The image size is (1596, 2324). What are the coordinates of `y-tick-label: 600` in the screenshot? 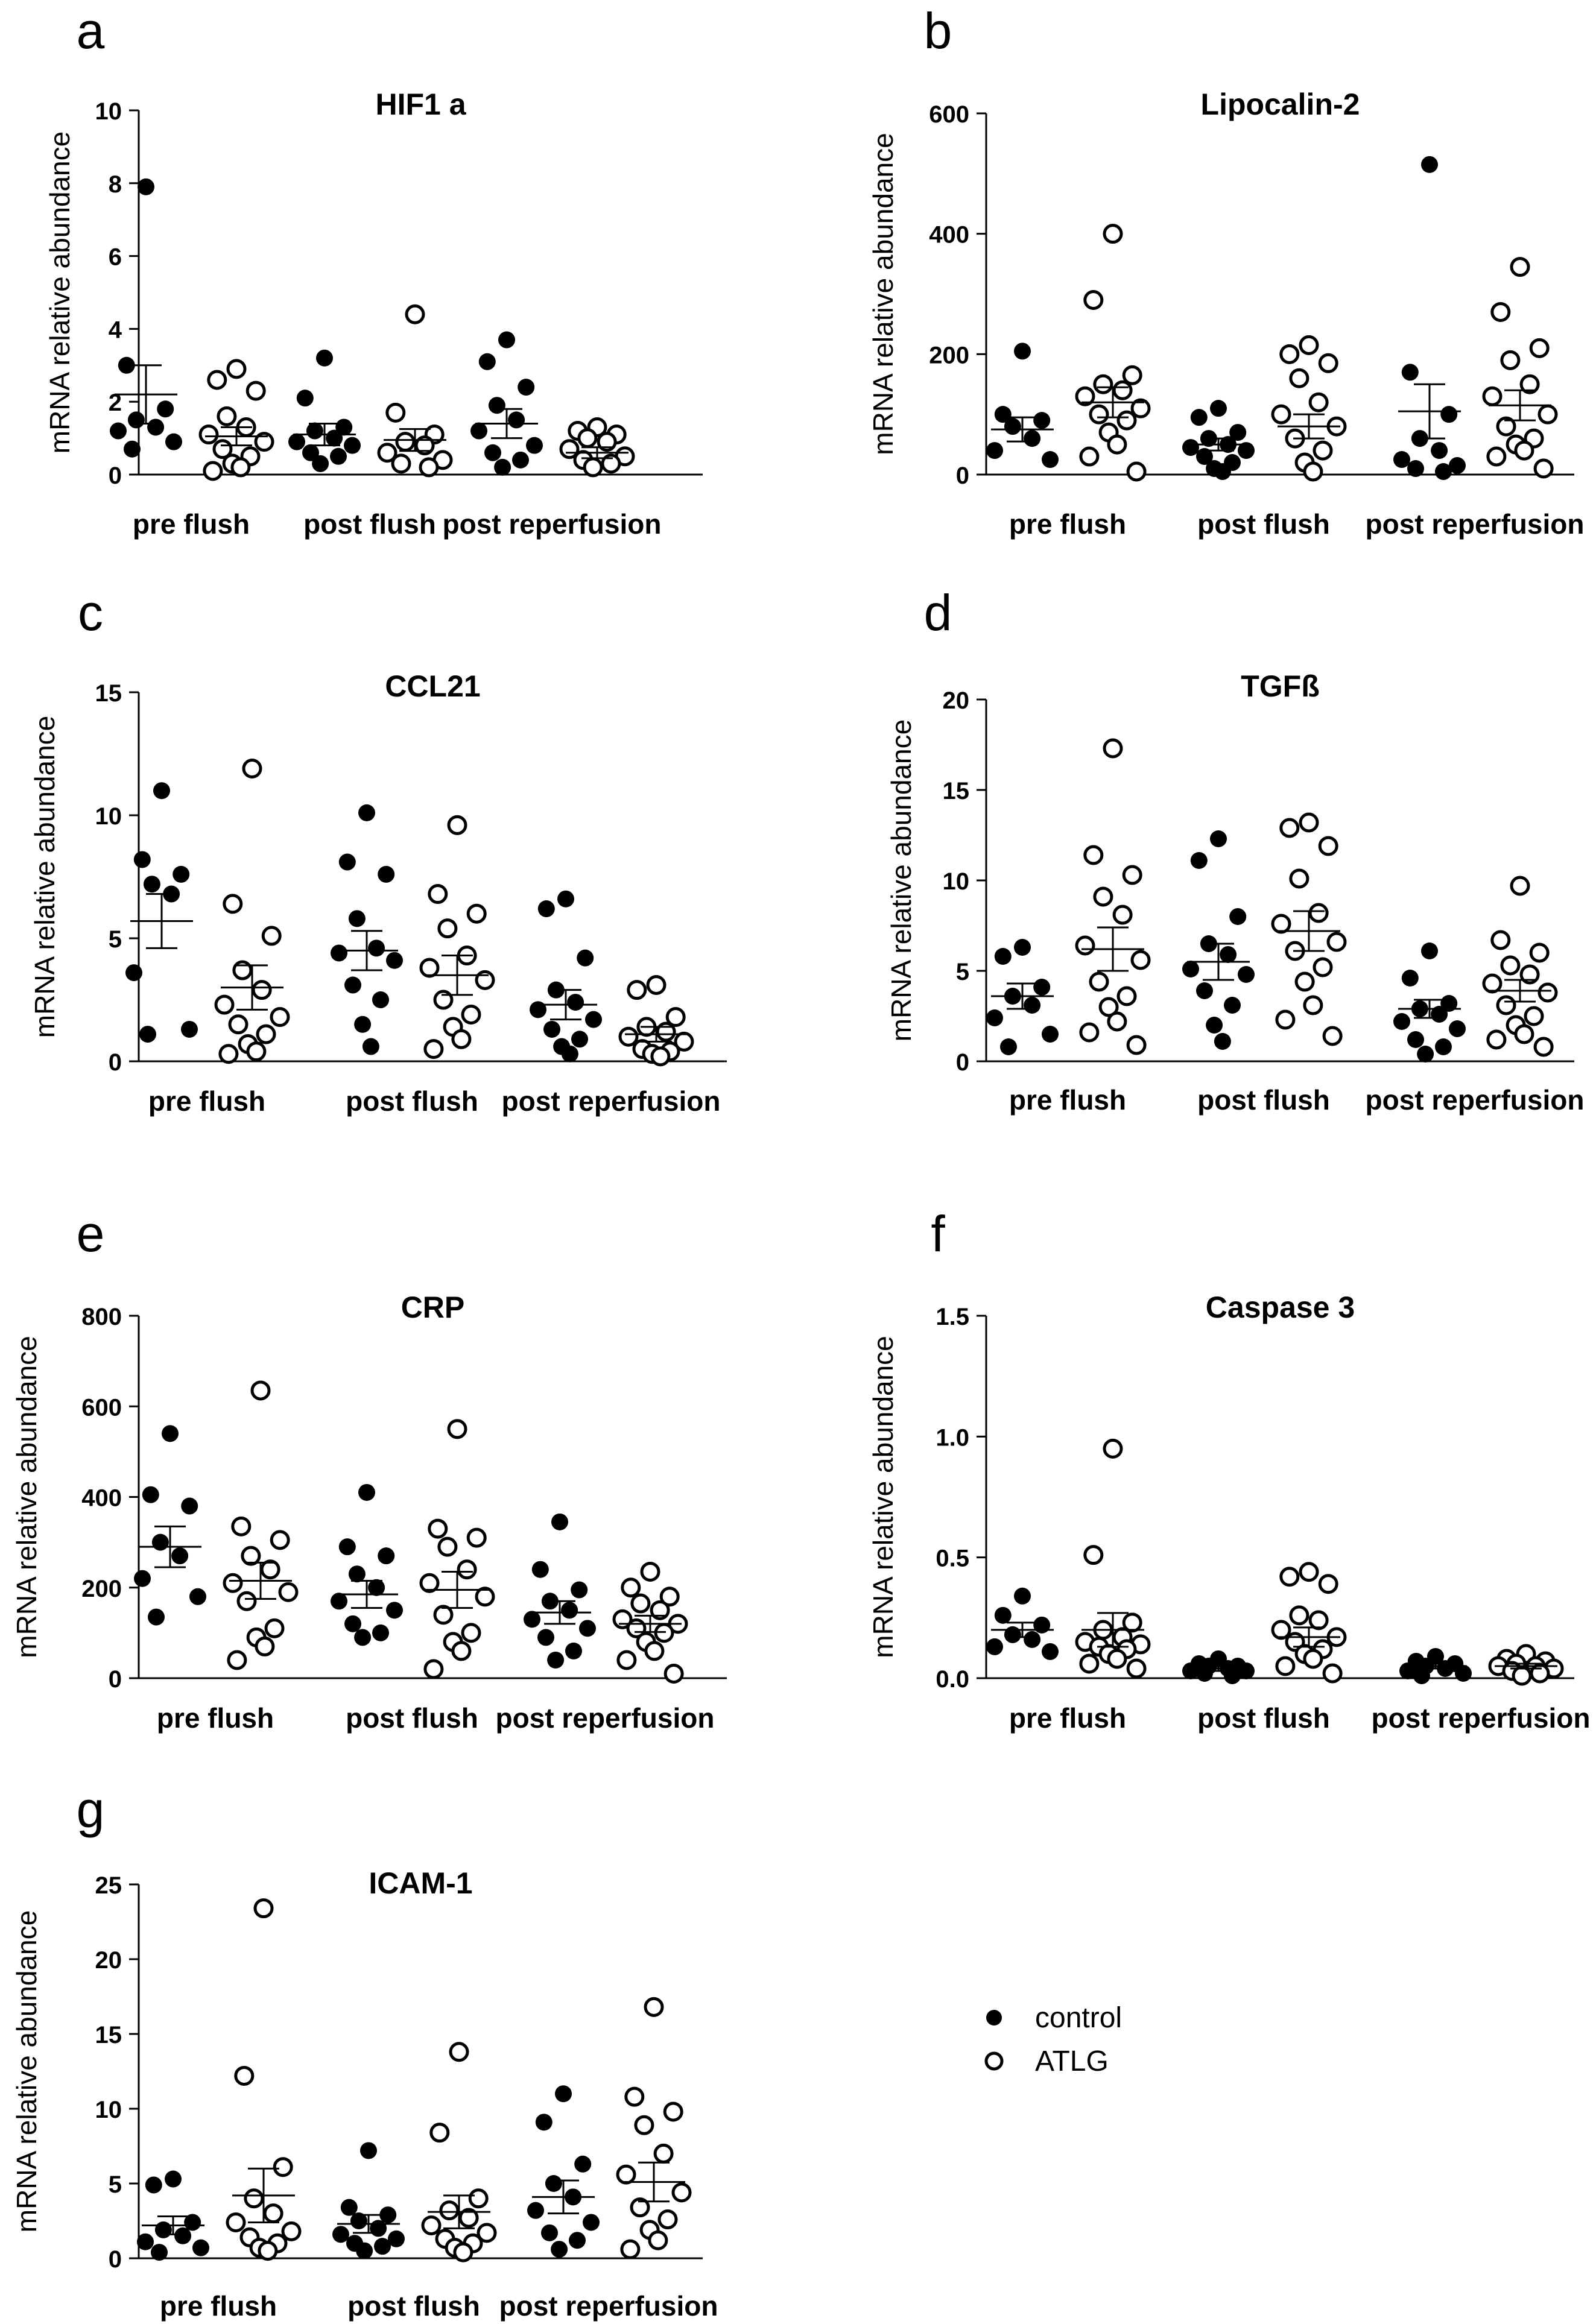 It's located at (949, 114).